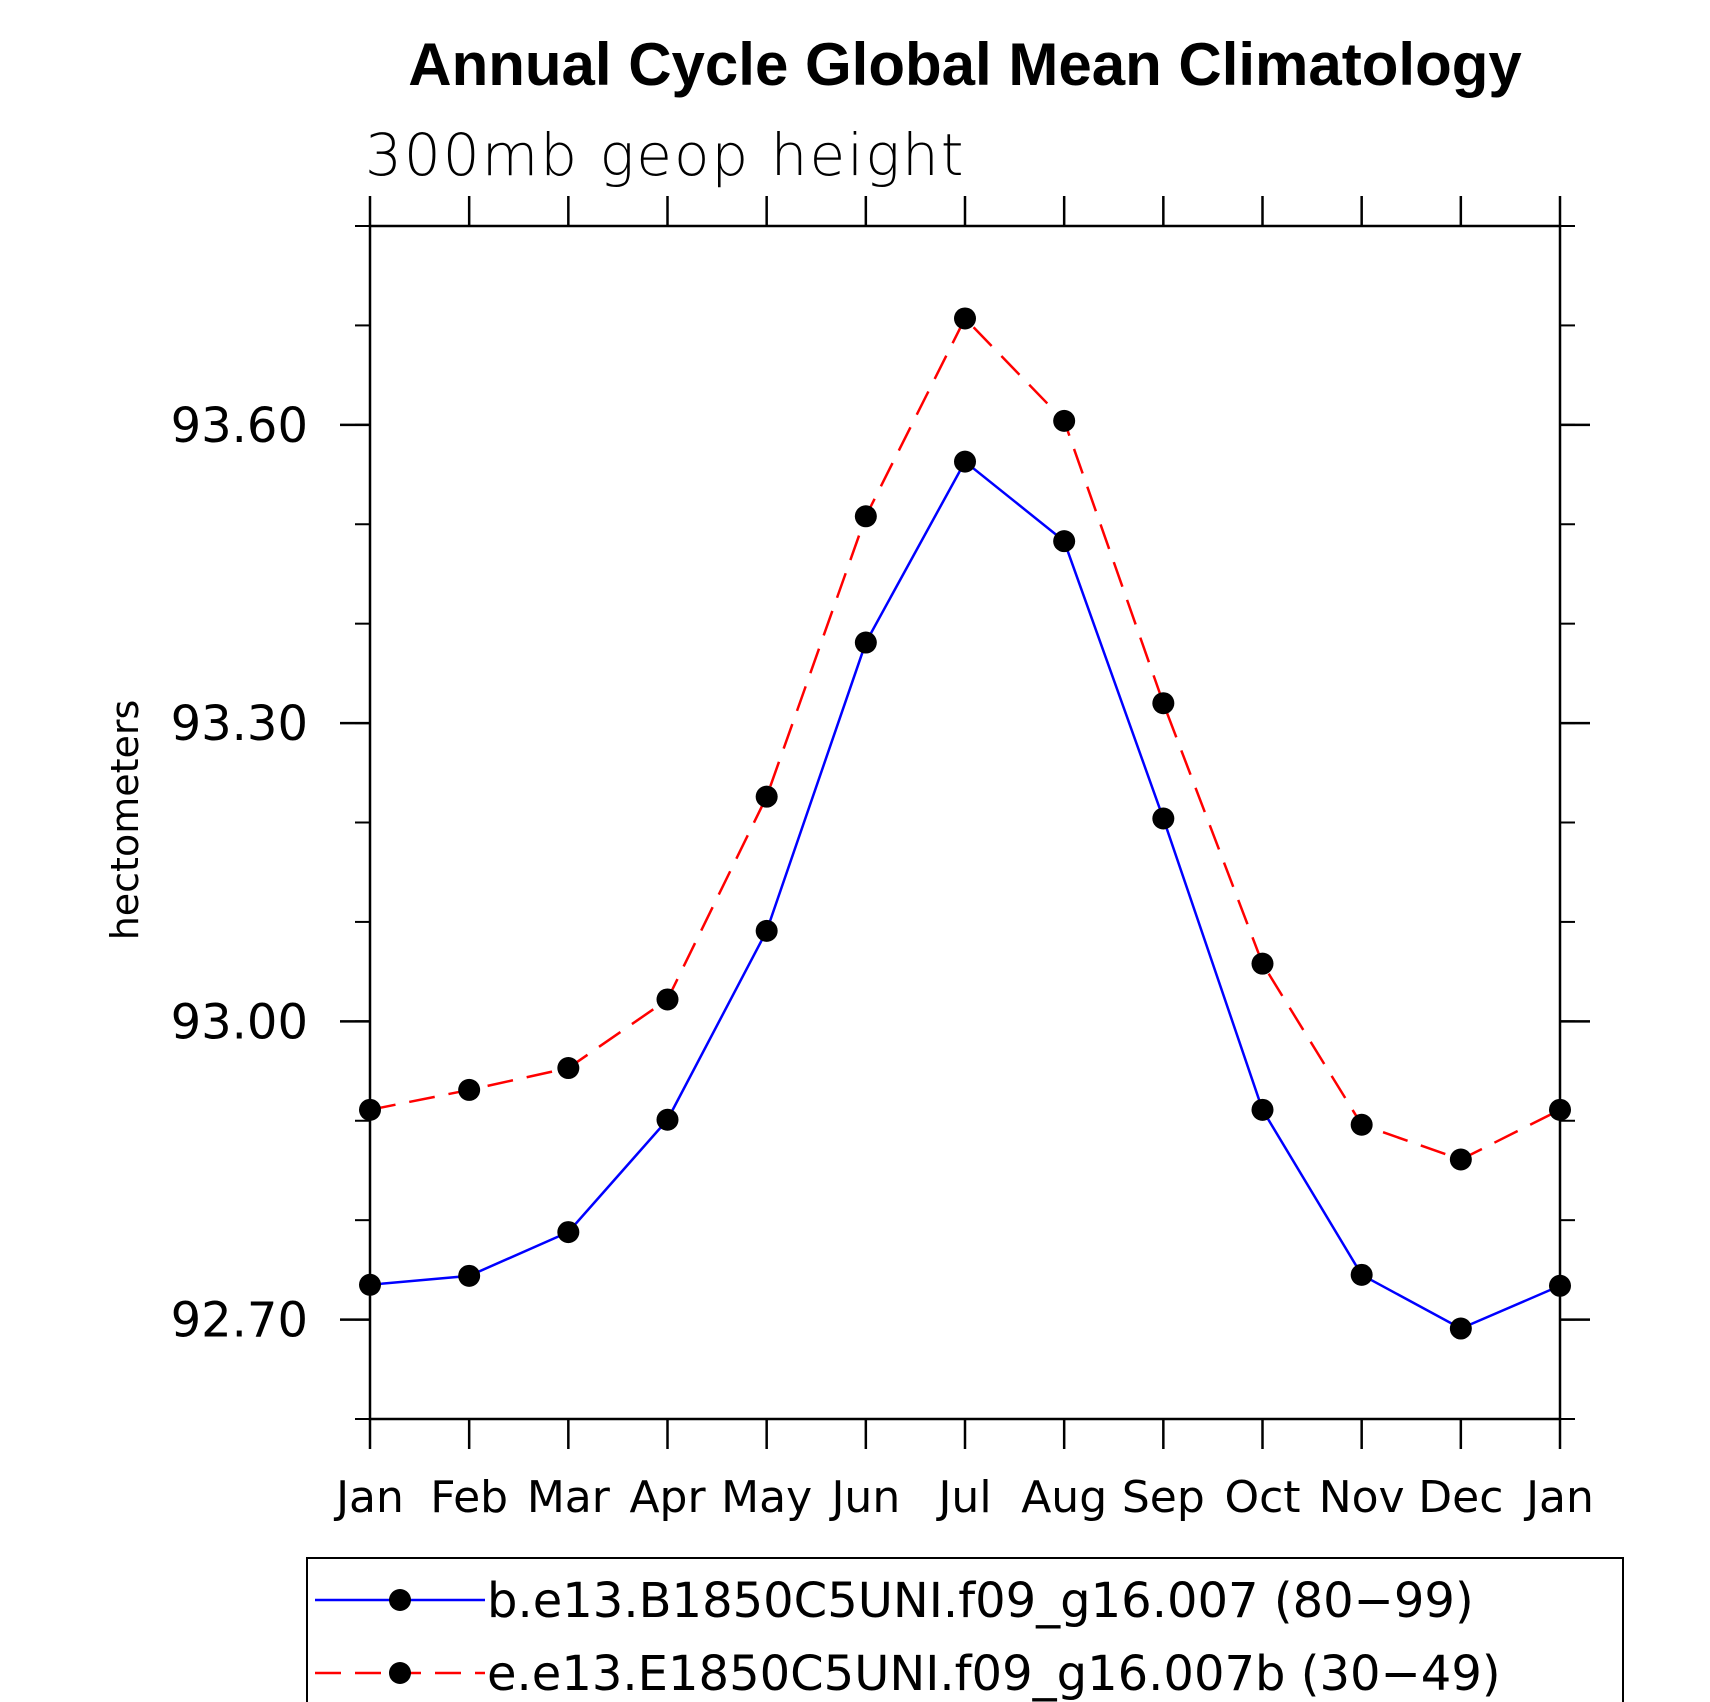 The width and height of the screenshot is (1710, 1702). I want to click on chart-subtitle: 300mb geop height, so click(665, 155).